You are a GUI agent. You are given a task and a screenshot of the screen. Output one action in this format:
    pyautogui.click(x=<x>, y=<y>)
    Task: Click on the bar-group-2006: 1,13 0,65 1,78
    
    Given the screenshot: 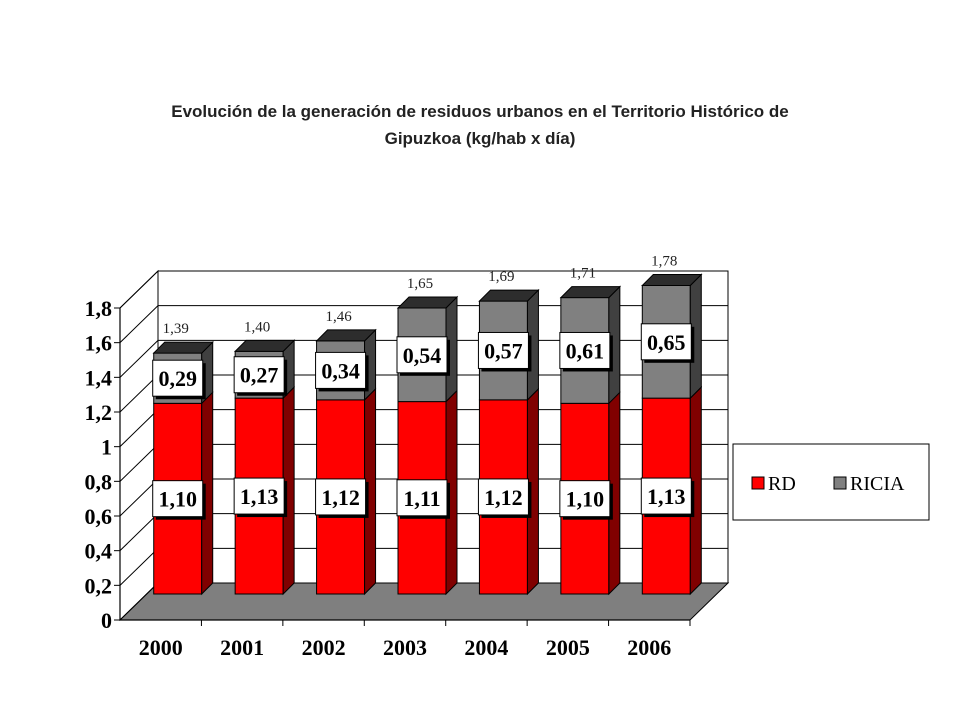 What is the action you would take?
    pyautogui.click(x=671, y=424)
    